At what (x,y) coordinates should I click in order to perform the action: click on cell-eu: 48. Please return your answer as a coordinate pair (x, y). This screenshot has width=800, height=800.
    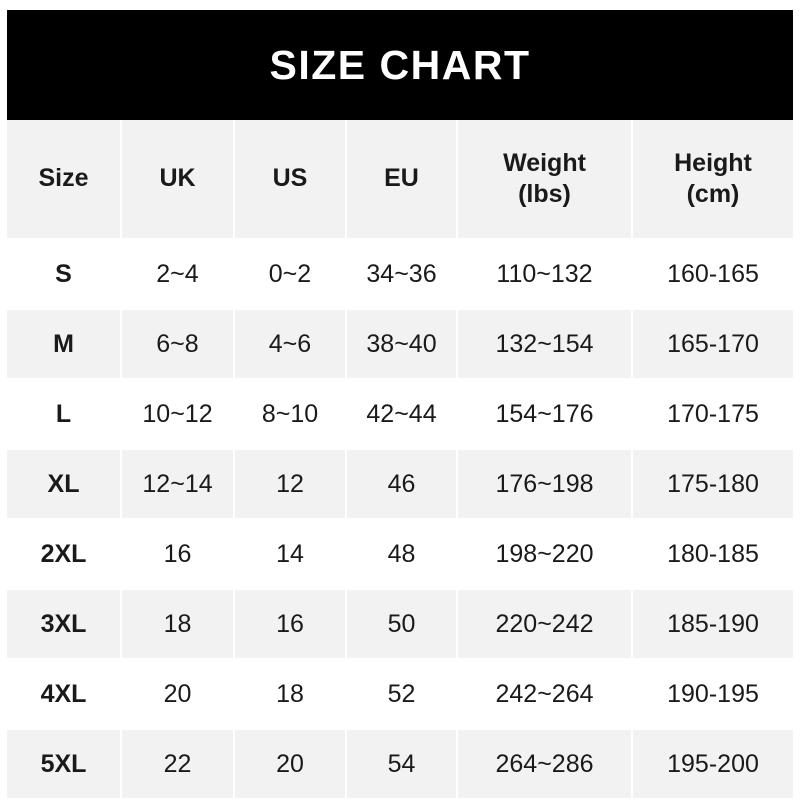
    Looking at the image, I should click on (402, 555).